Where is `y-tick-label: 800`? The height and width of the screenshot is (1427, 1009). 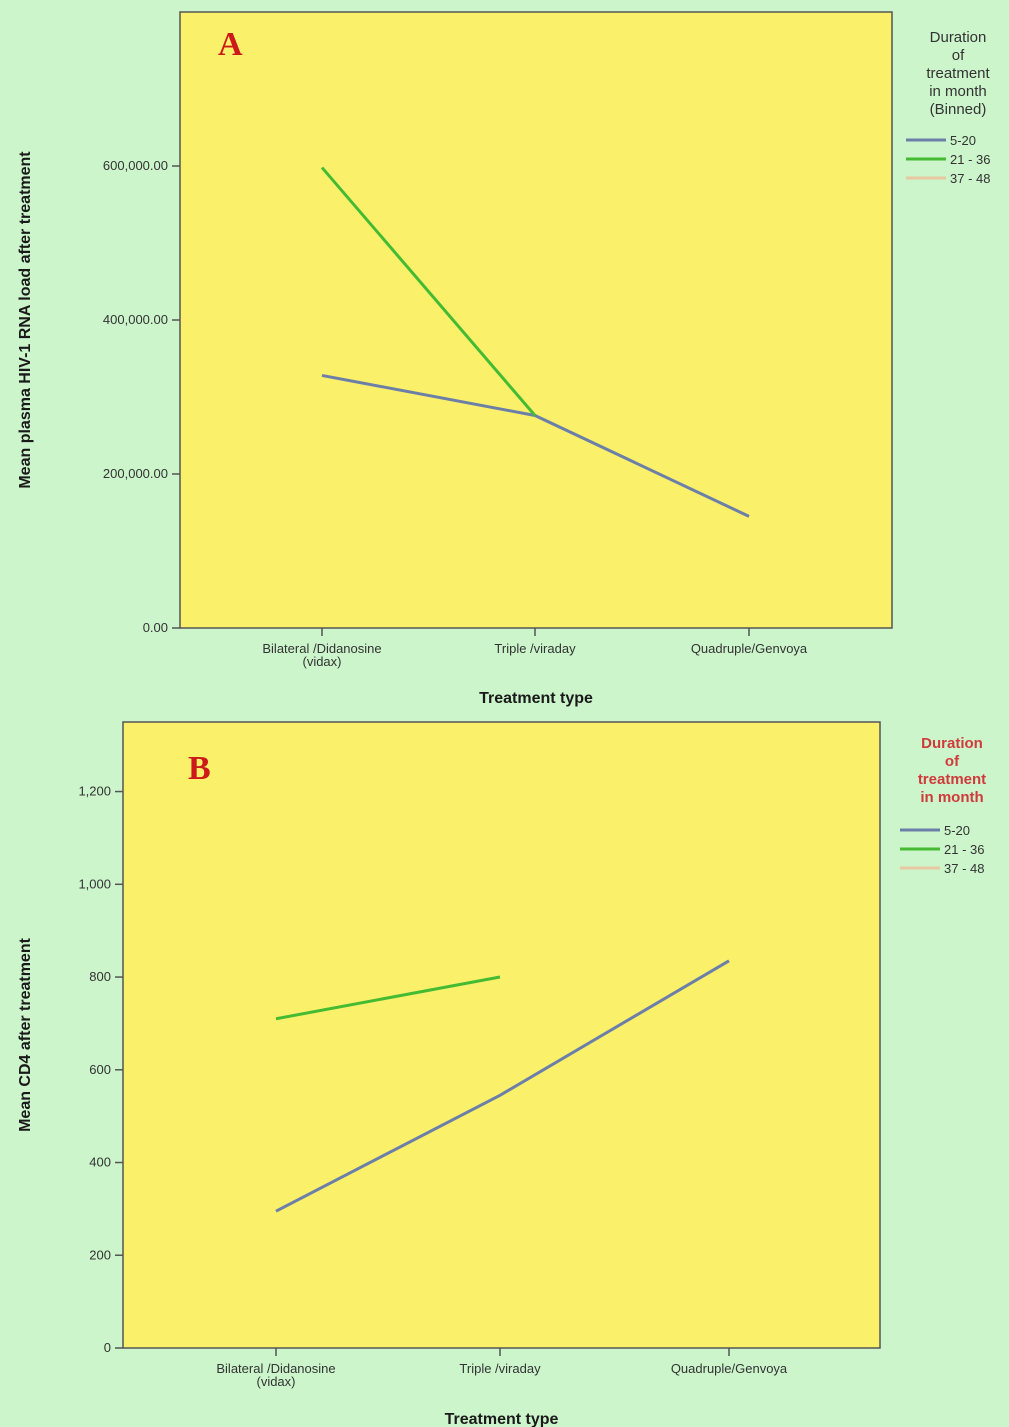
y-tick-label: 800 is located at coordinates (100, 976).